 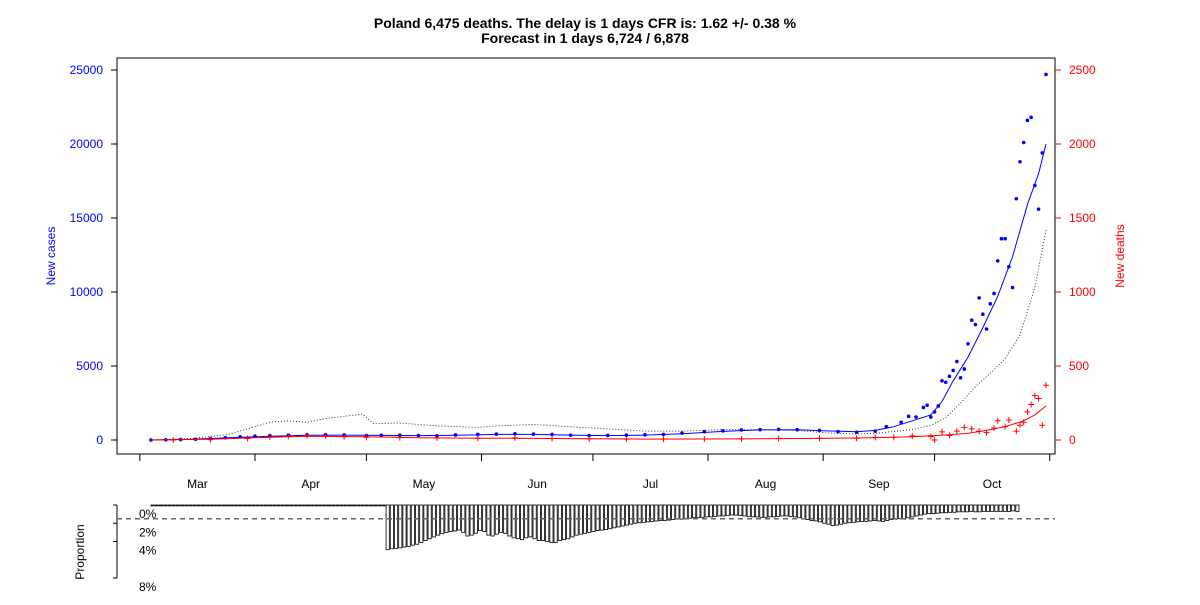 What do you see at coordinates (87, 144) in the screenshot?
I see `left-axis-tick-label: 20000` at bounding box center [87, 144].